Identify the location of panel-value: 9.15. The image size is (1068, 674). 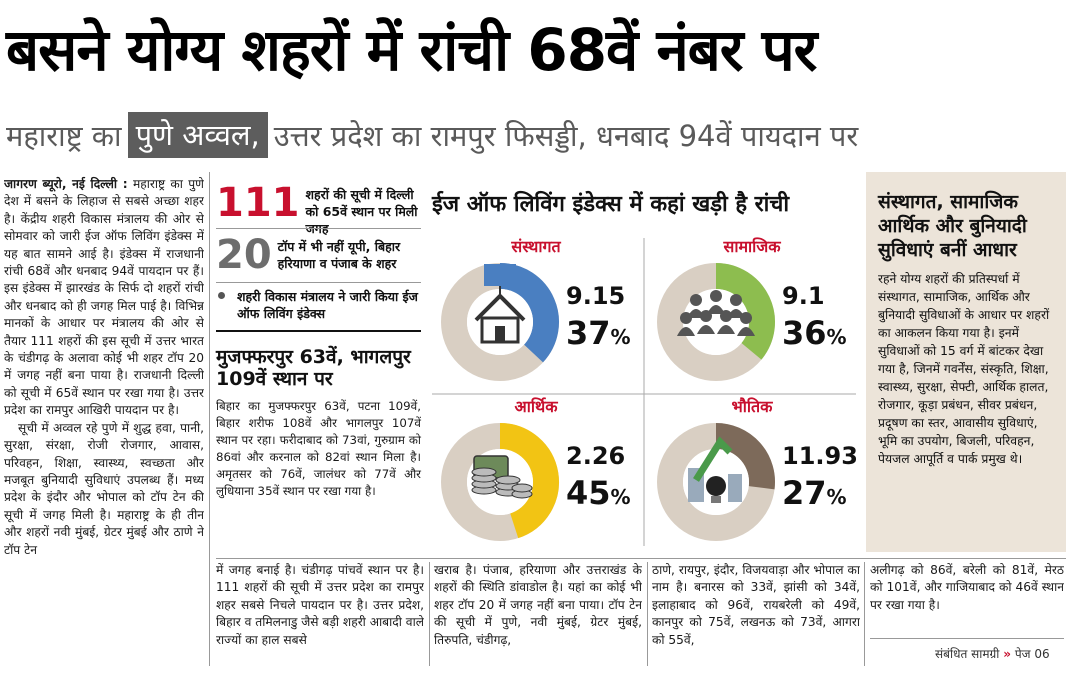
(595, 296).